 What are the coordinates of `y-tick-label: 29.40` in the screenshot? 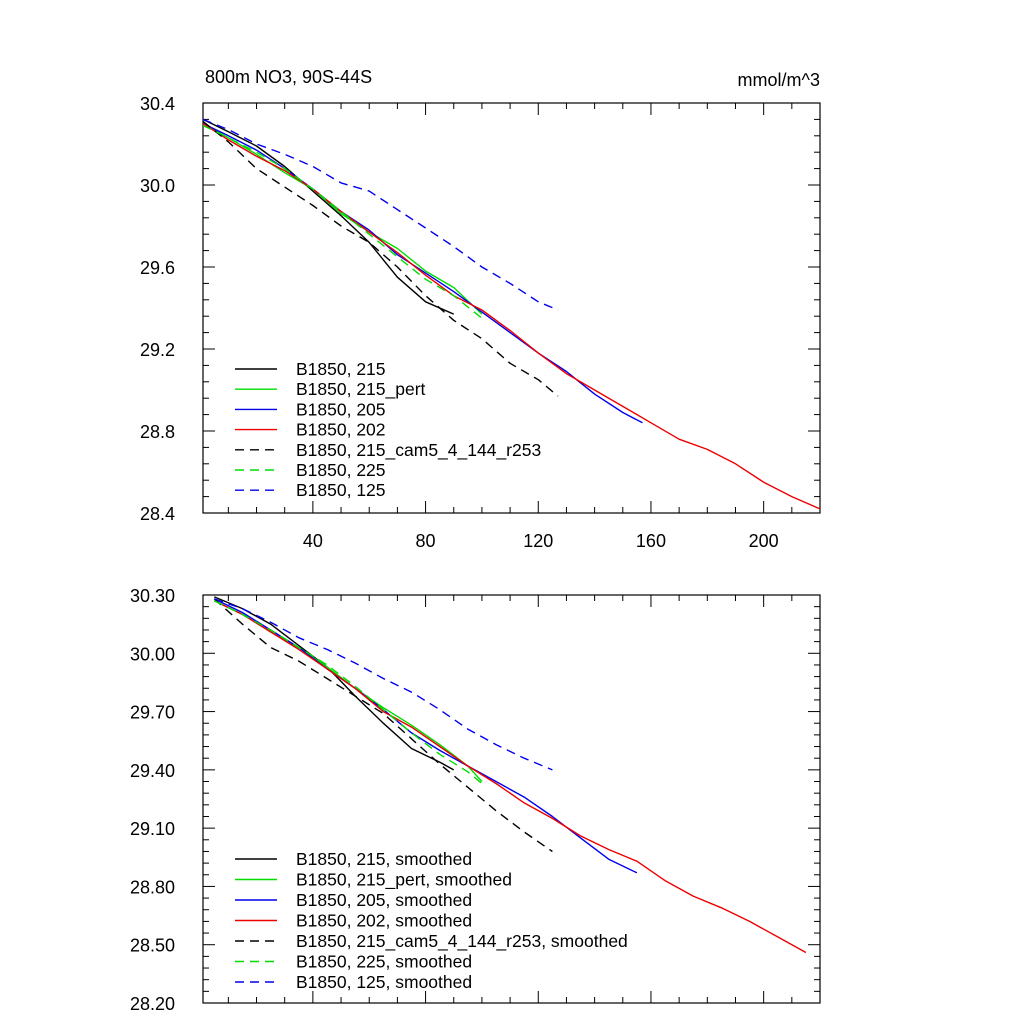 It's located at (152, 771).